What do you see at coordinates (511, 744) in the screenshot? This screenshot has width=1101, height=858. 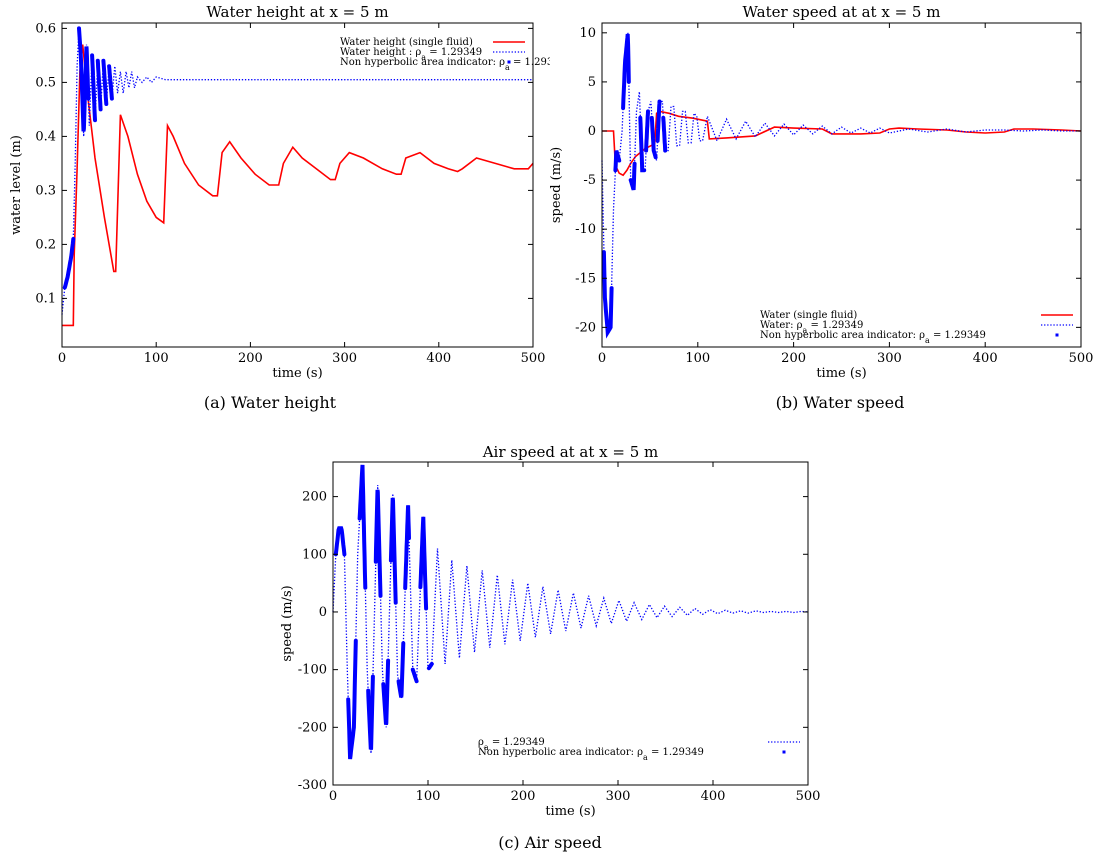 I see `legend-label: ρa = 1.29349` at bounding box center [511, 744].